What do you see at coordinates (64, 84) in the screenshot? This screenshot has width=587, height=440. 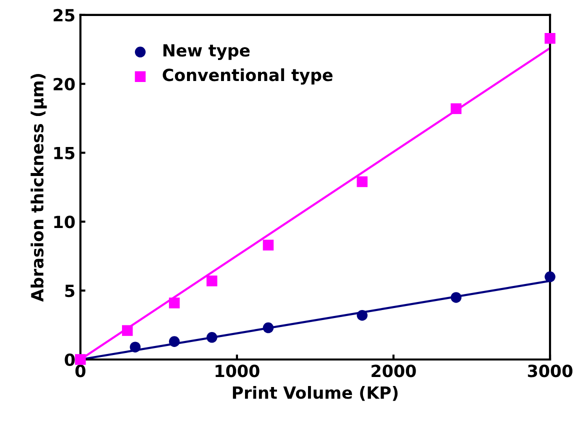 I see `y-tick-label: 20` at bounding box center [64, 84].